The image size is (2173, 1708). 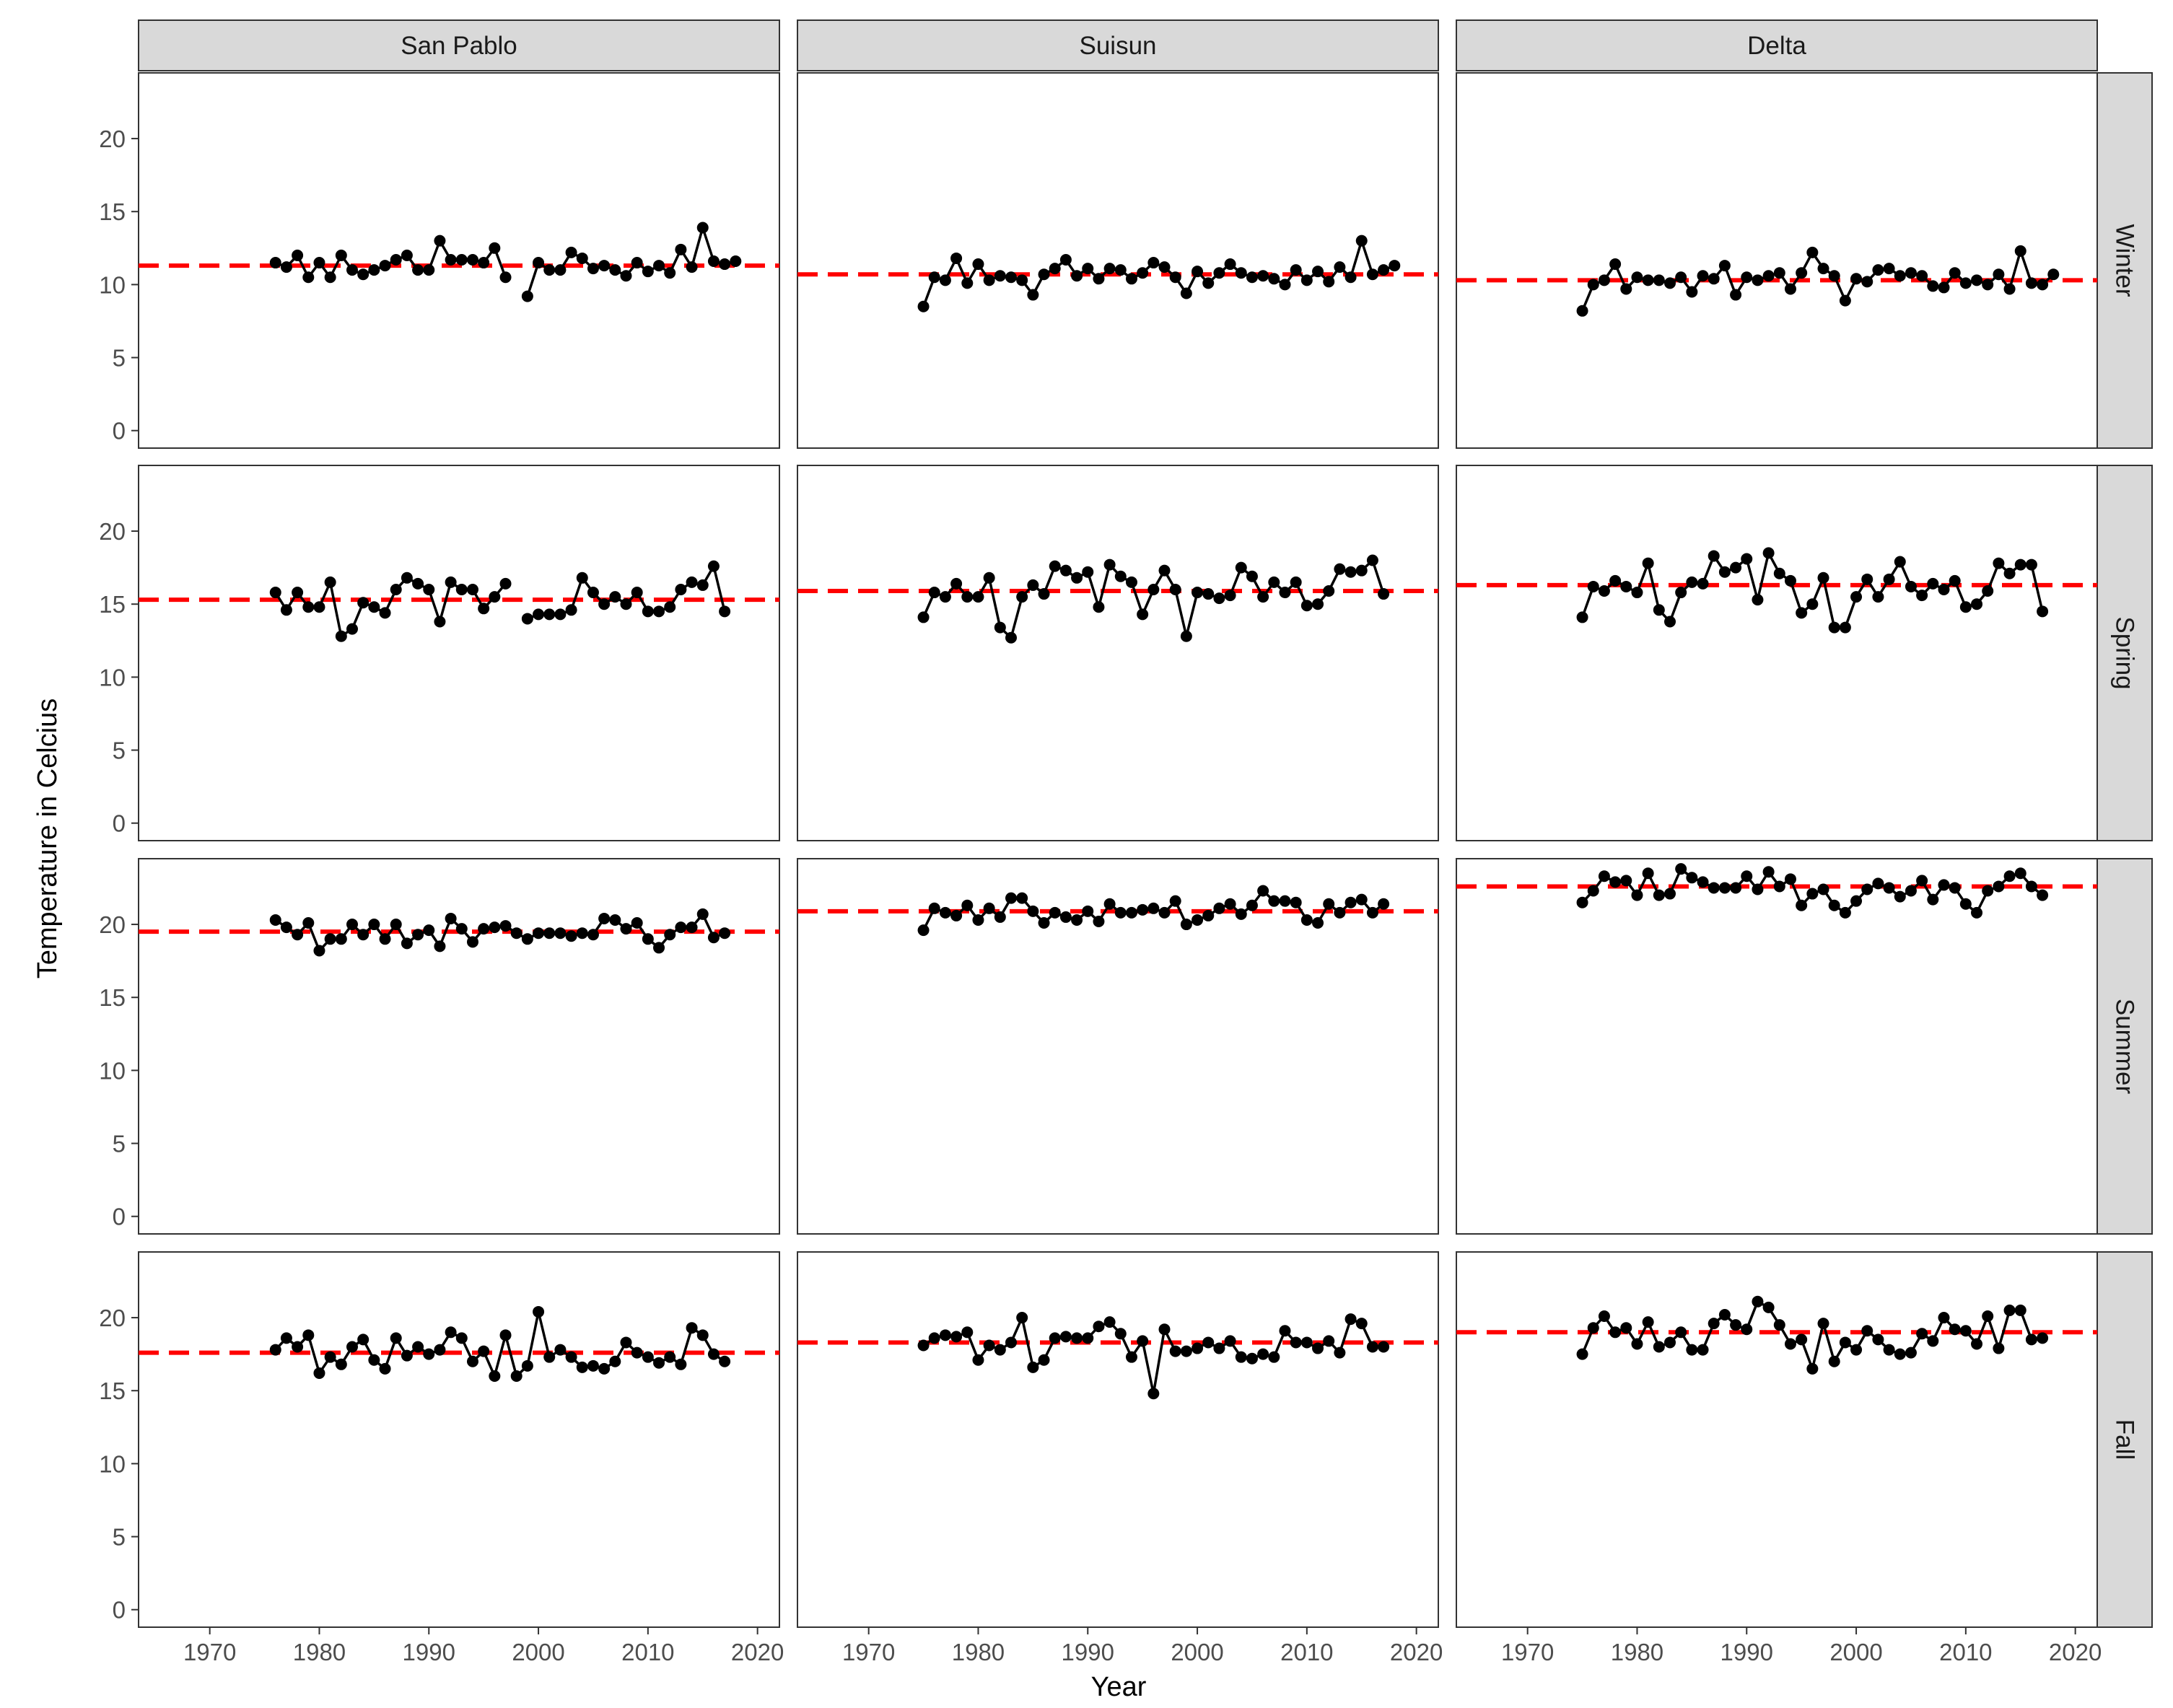 I want to click on panel-delta-spring-point-1988, so click(x=1724, y=572).